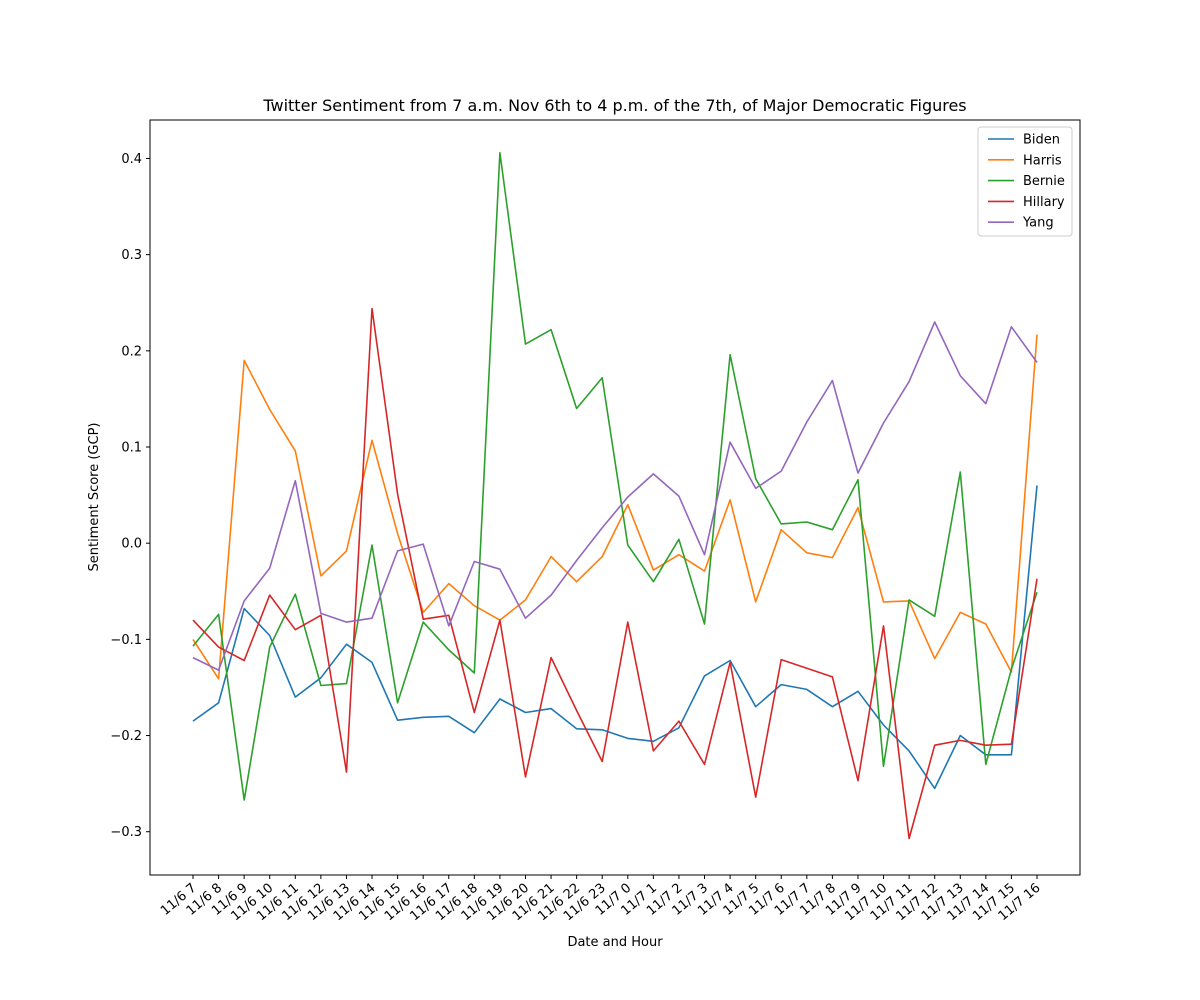 The width and height of the screenshot is (1200, 1000). Describe the element at coordinates (126, 736) in the screenshot. I see `y-tick-label: −0.2` at that location.